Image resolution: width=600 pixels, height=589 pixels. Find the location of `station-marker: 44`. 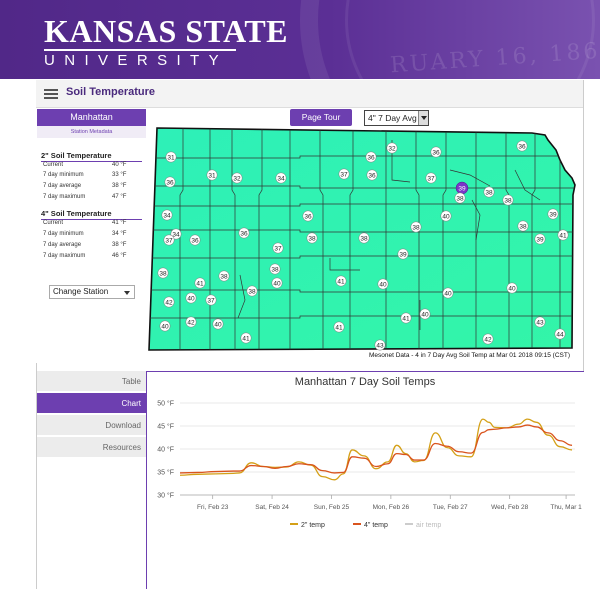

station-marker: 44 is located at coordinates (560, 334).